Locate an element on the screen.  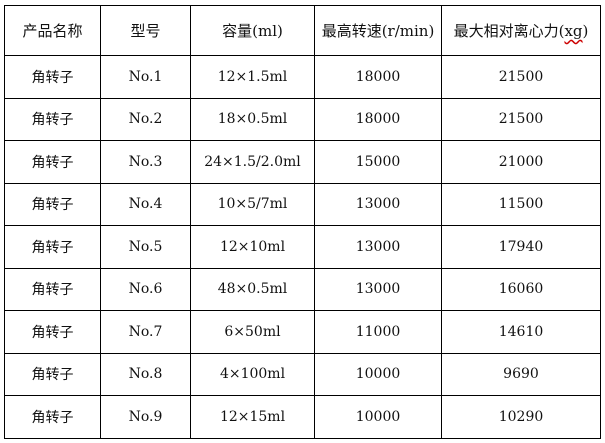
header-capacity: 容量(ml) is located at coordinates (252, 30).